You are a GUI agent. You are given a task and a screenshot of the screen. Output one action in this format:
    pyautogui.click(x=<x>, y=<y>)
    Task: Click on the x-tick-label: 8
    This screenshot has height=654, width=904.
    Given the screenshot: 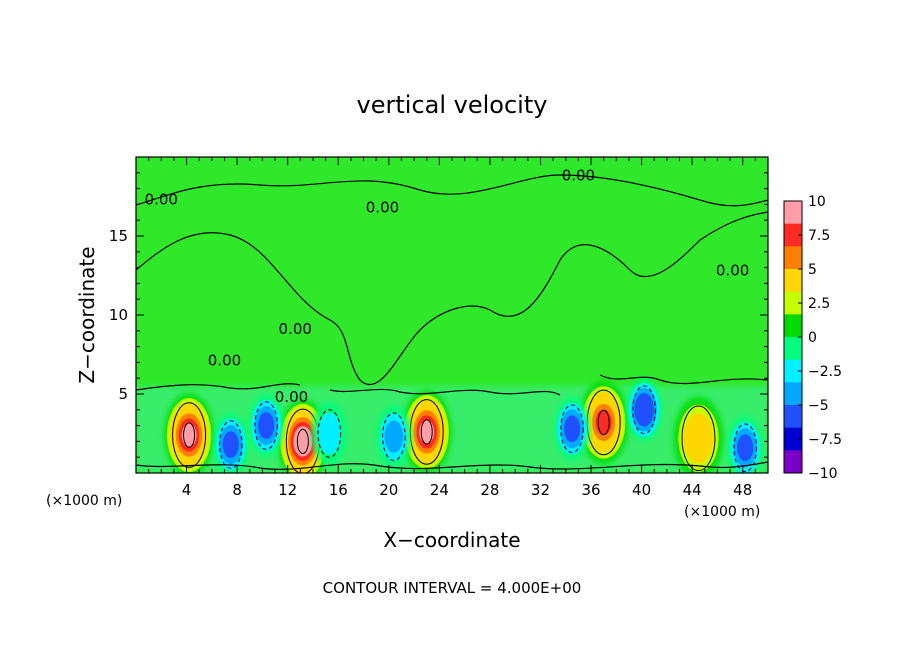 What is the action you would take?
    pyautogui.click(x=237, y=490)
    